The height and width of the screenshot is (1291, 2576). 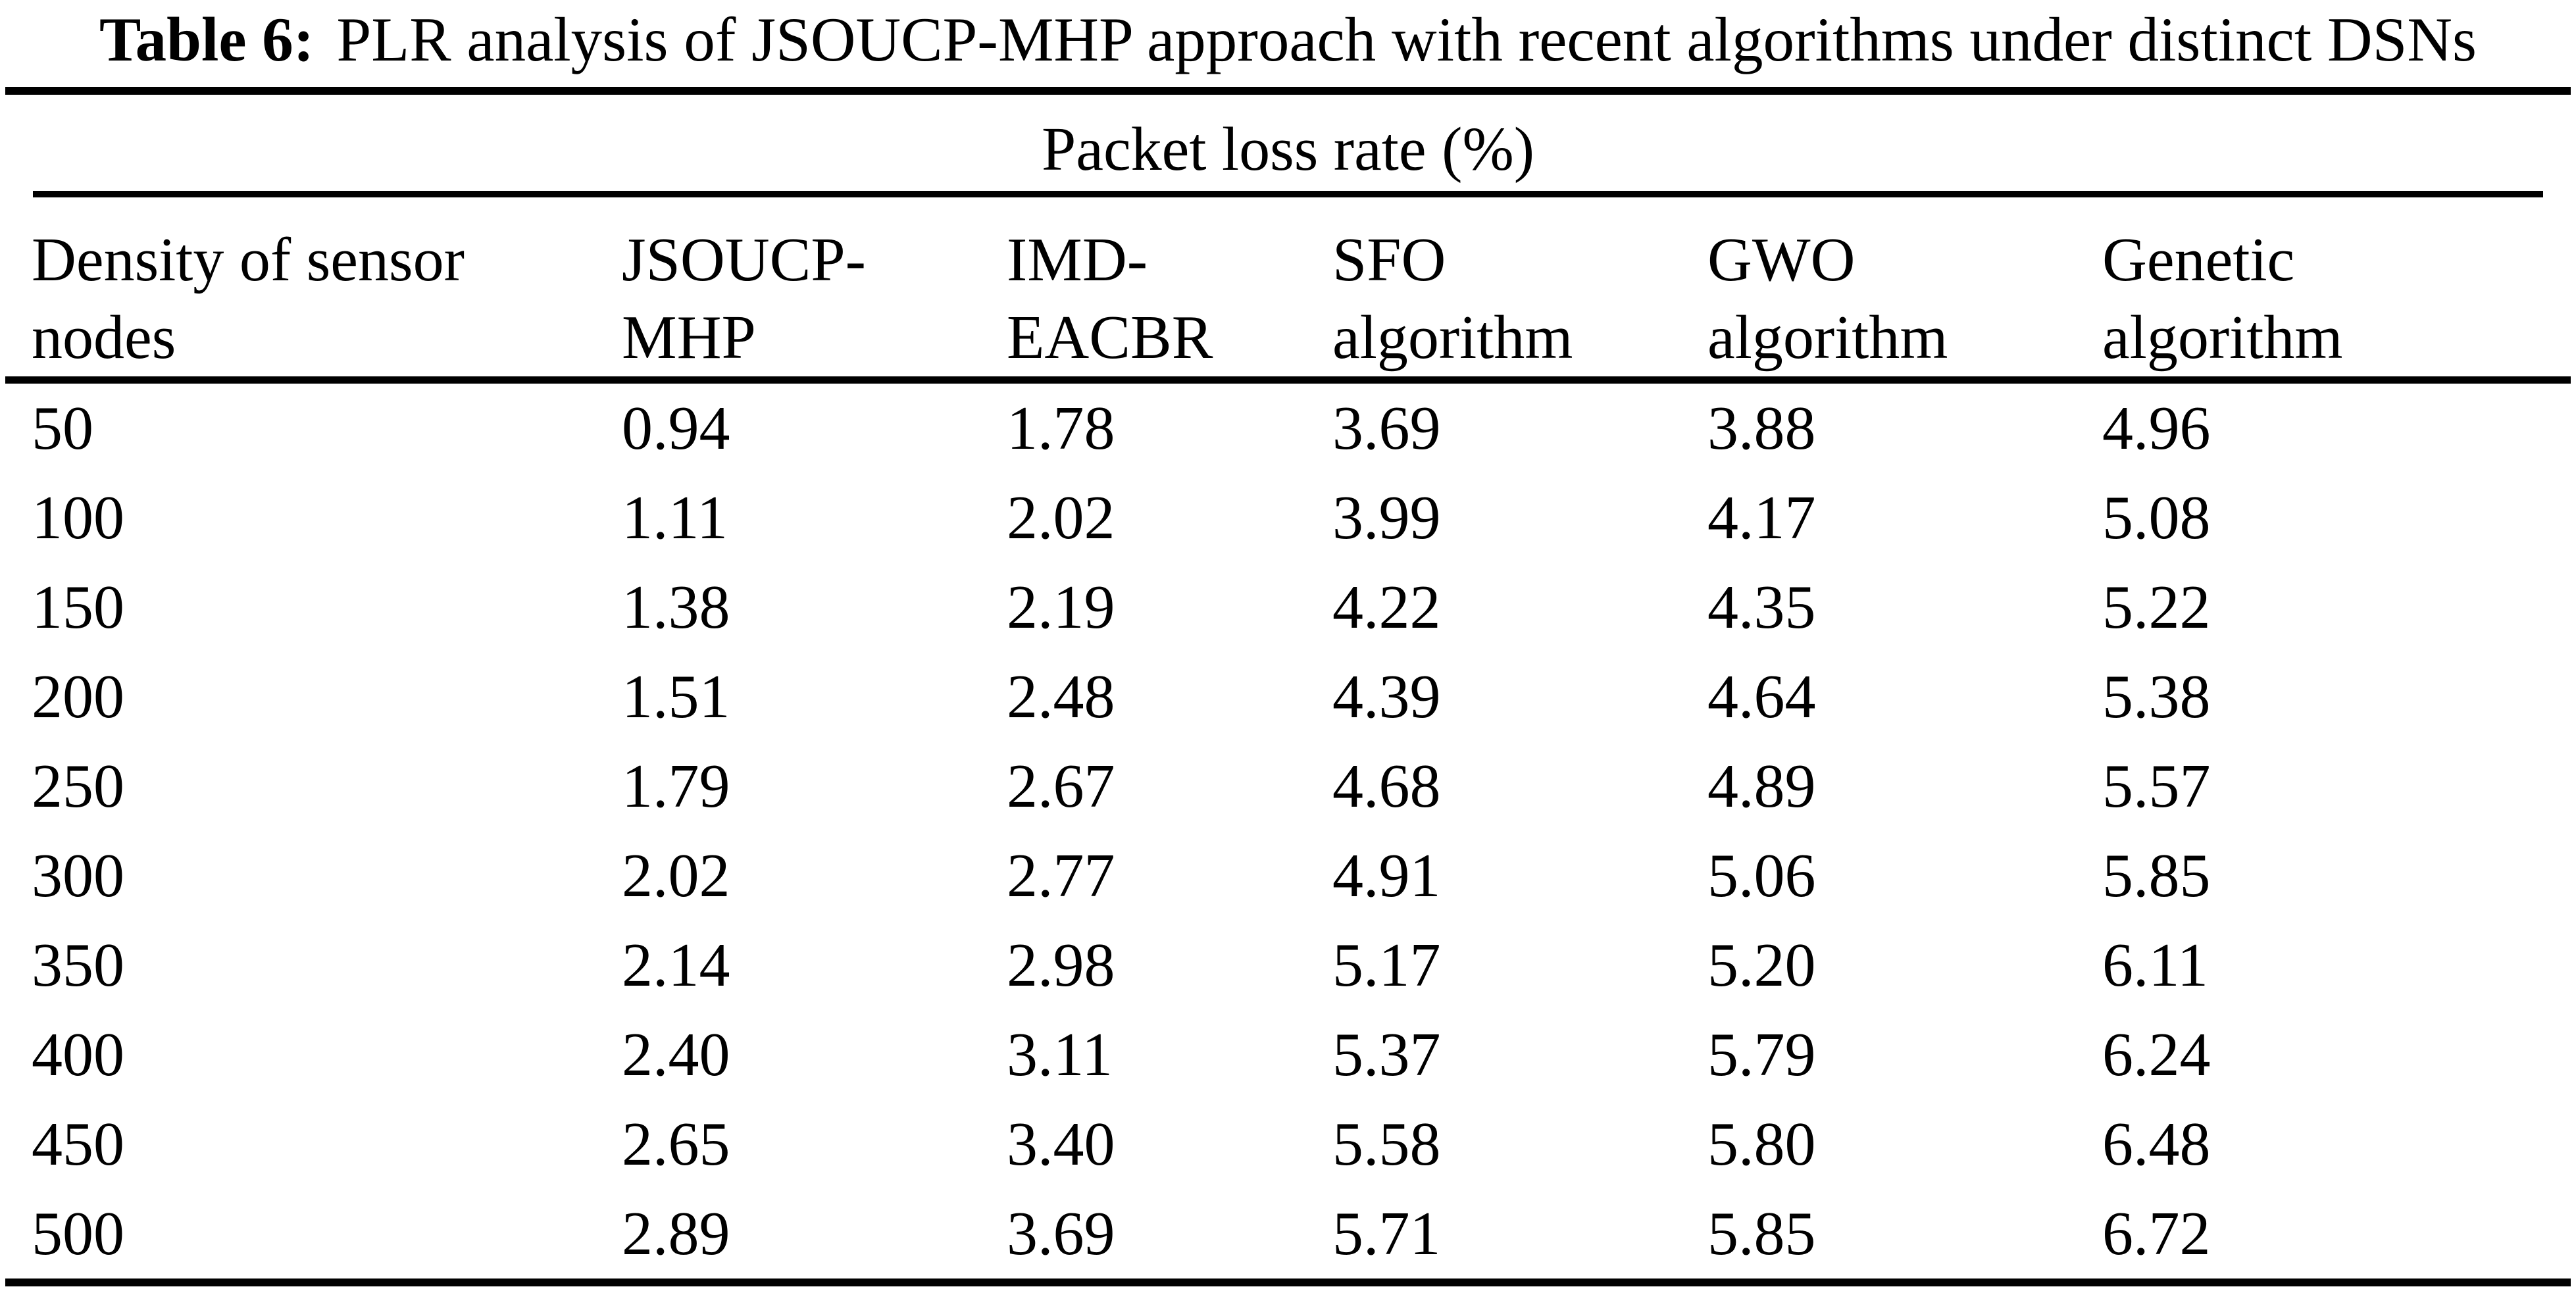 What do you see at coordinates (78, 697) in the screenshot?
I see `density-cell: 200` at bounding box center [78, 697].